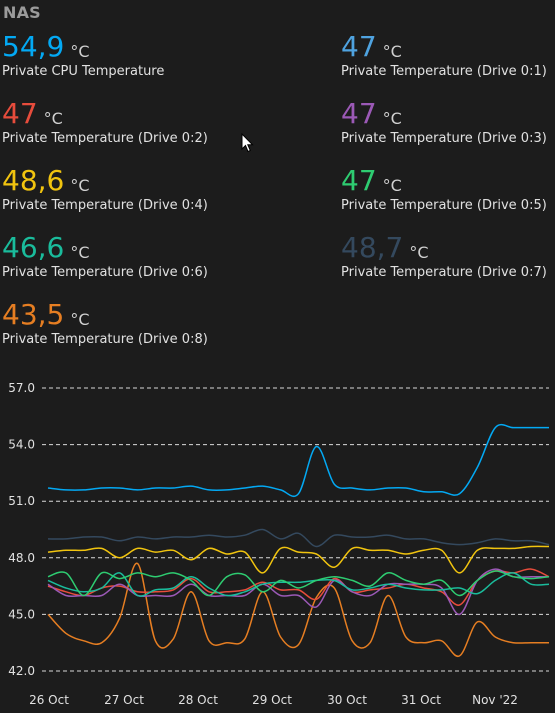  What do you see at coordinates (21, 445) in the screenshot?
I see `y-tick-label: 54.0` at bounding box center [21, 445].